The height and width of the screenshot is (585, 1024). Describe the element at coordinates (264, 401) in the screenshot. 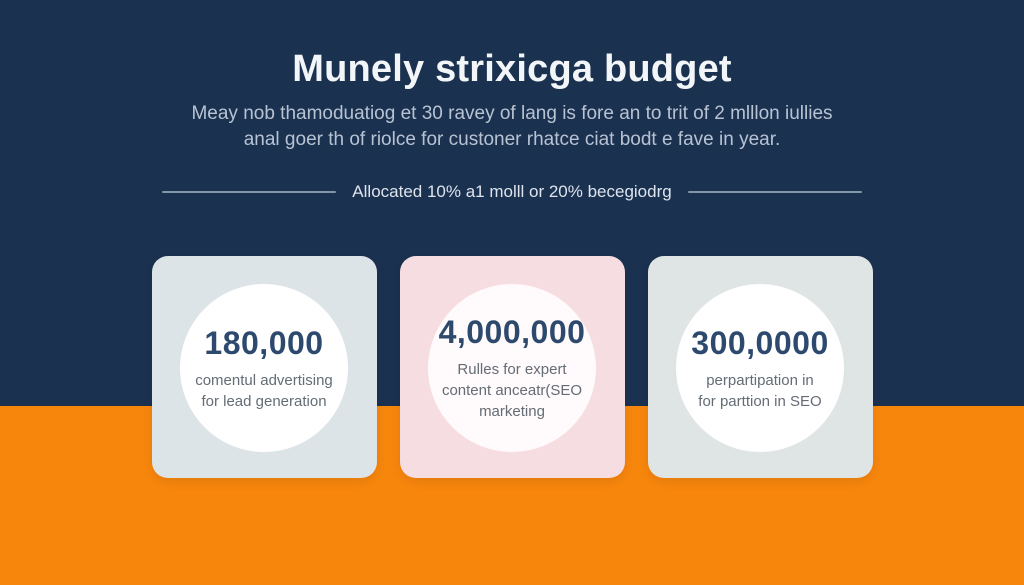

I see `budget-label-line: for lead generation` at that location.